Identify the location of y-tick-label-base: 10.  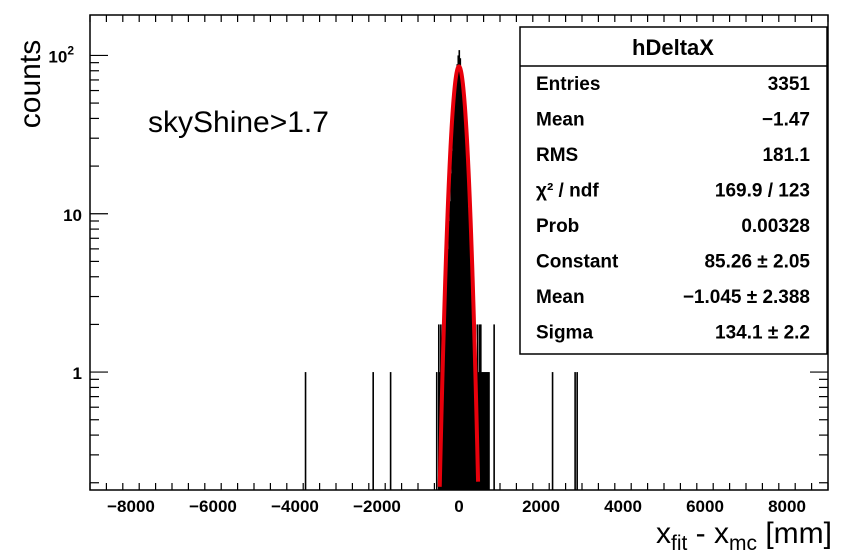
(57, 56).